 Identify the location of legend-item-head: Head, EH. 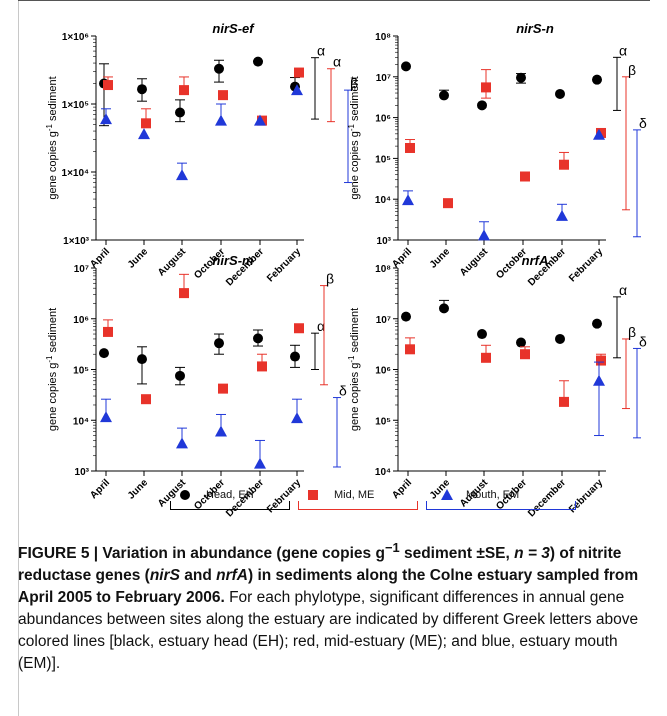
(230, 500).